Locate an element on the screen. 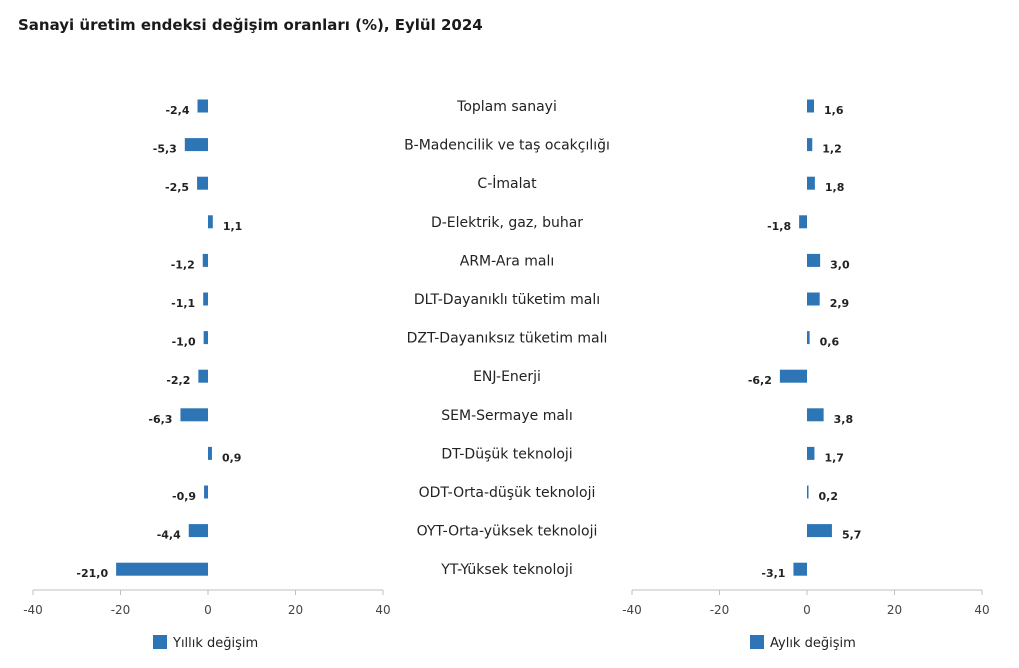 The height and width of the screenshot is (668, 1019). data-label: -2,5 is located at coordinates (177, 187).